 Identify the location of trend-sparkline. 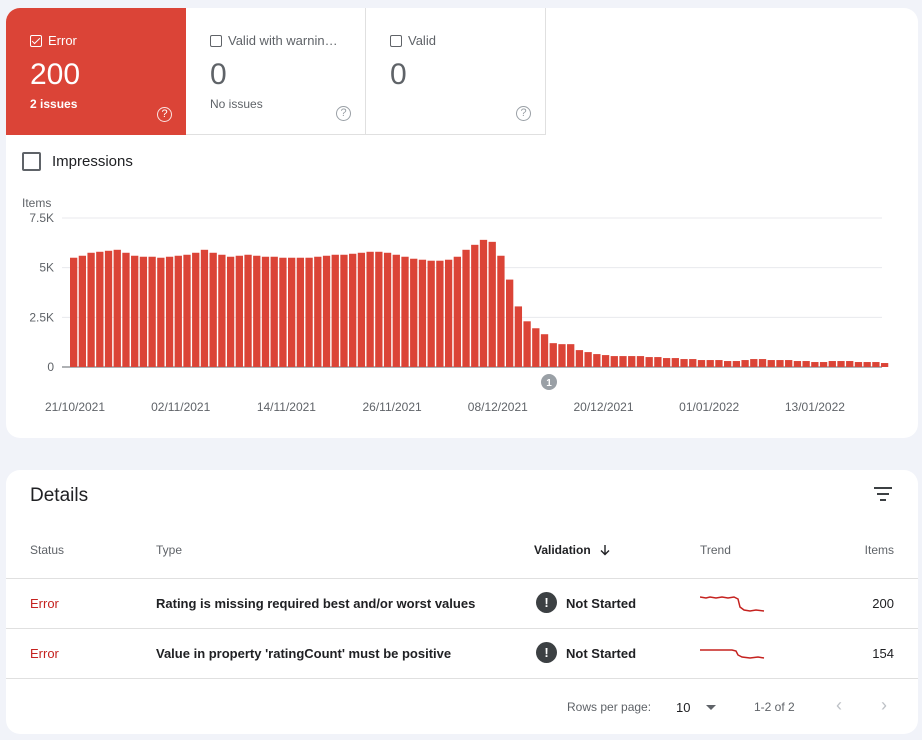
(732, 604).